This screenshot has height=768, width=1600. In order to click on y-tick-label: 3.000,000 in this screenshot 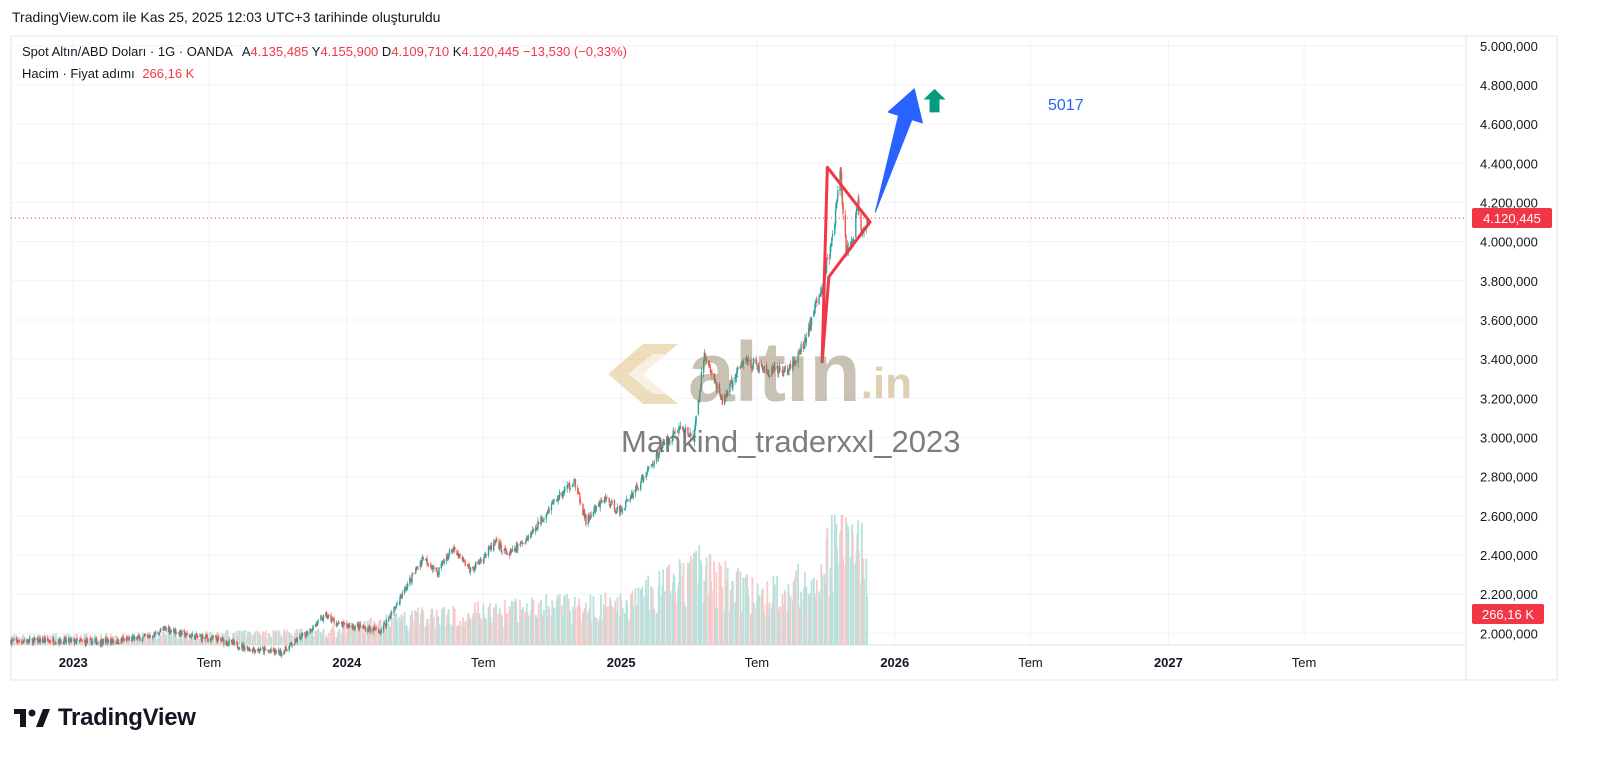, I will do `click(1509, 437)`.